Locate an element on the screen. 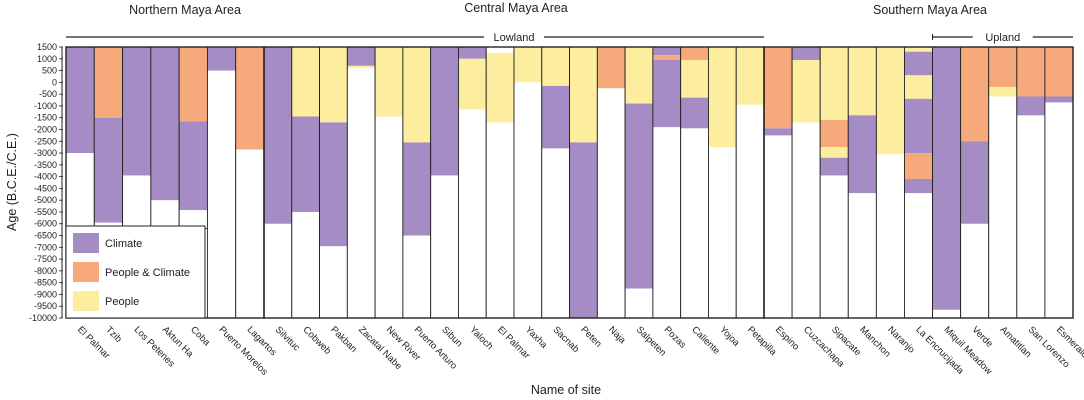 The width and height of the screenshot is (1084, 400). y-tick-label: -10000 is located at coordinates (43, 318).